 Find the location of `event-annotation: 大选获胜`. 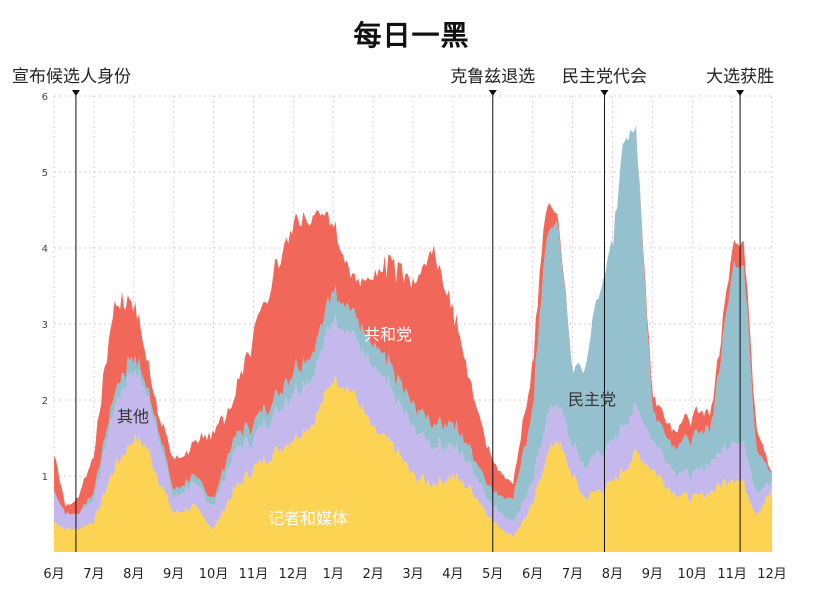

event-annotation: 大选获胜 is located at coordinates (740, 77).